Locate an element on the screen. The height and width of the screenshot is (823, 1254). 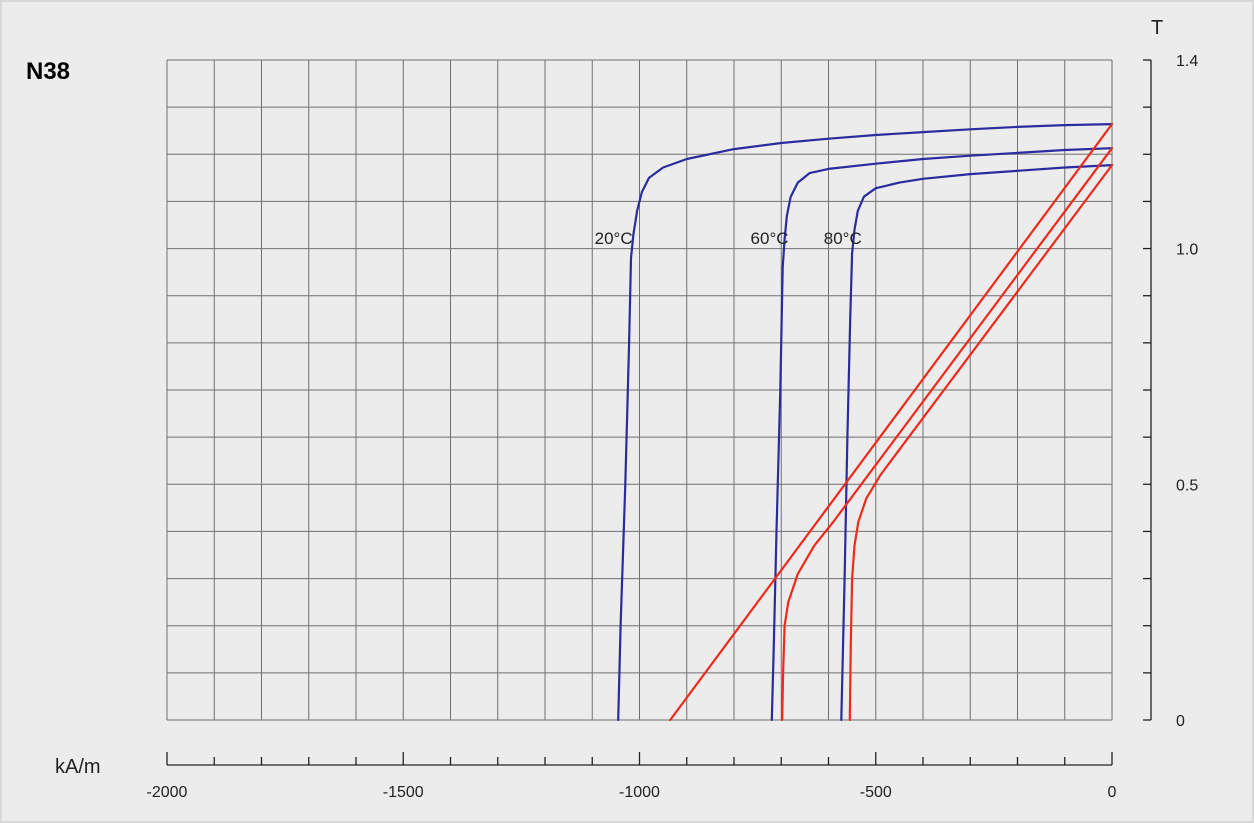
x-tick-label: -2000 is located at coordinates (167, 792).